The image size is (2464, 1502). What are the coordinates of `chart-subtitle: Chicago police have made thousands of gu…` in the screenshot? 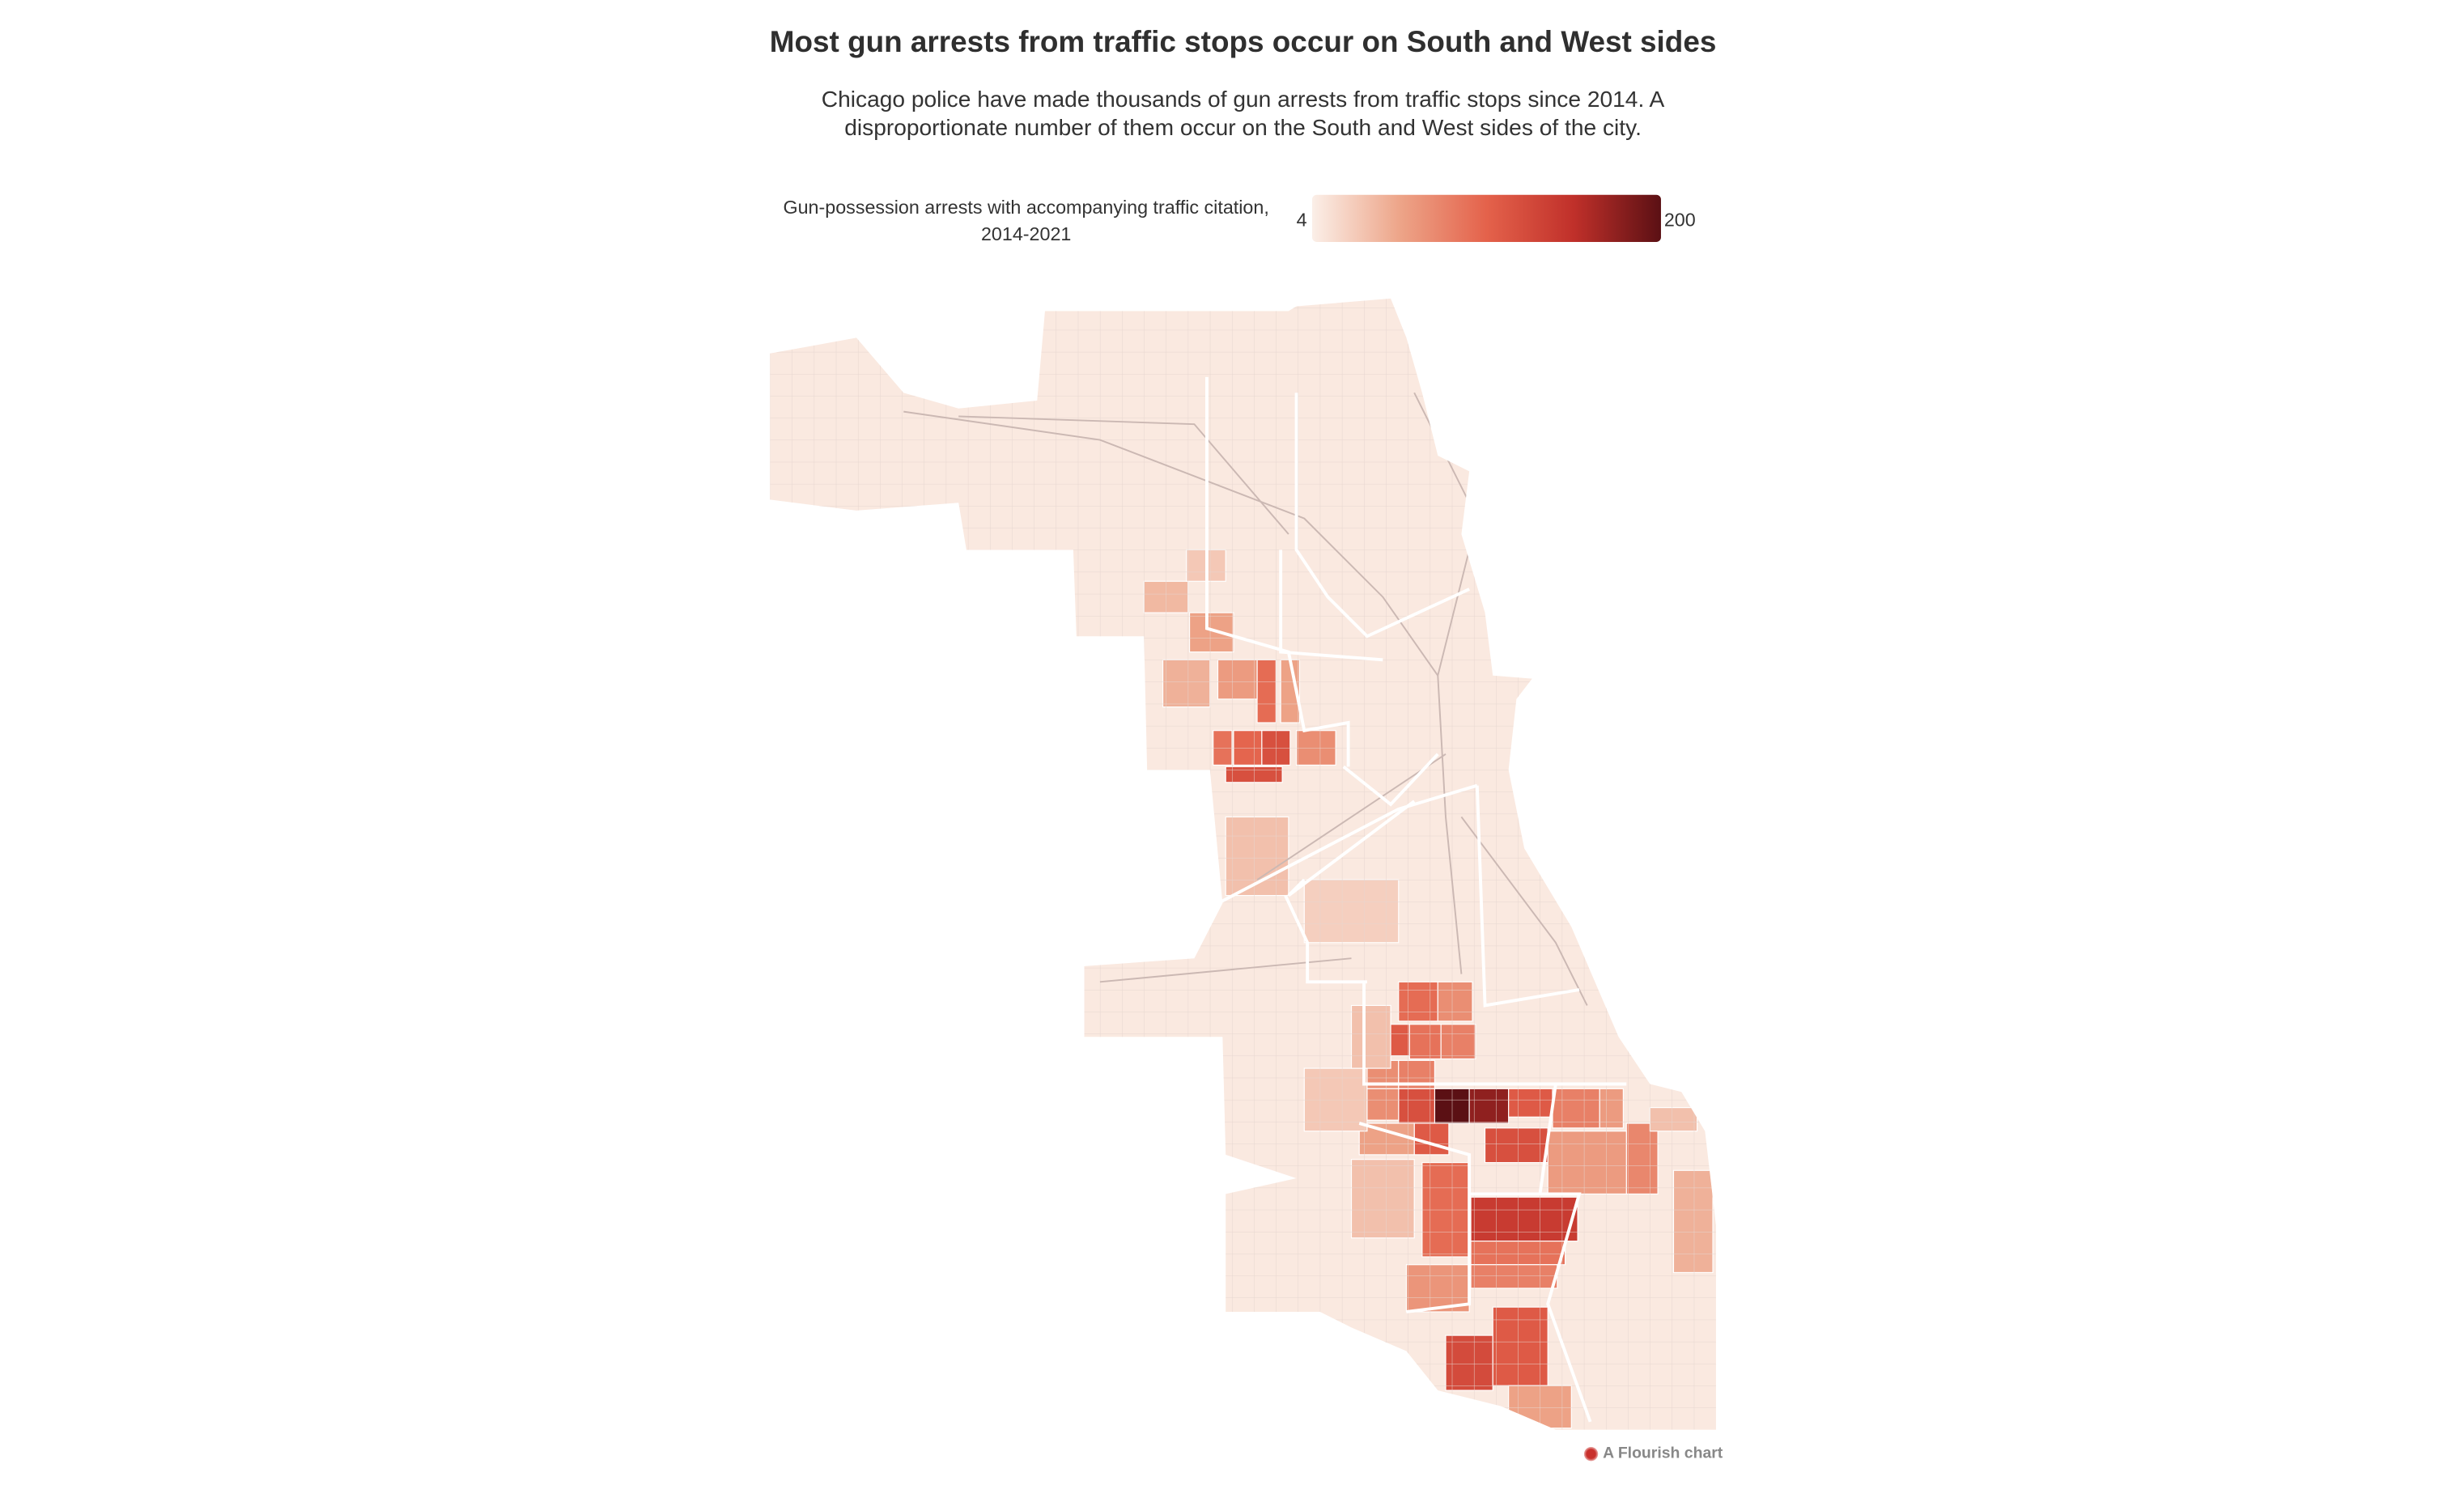 It's located at (1243, 114).